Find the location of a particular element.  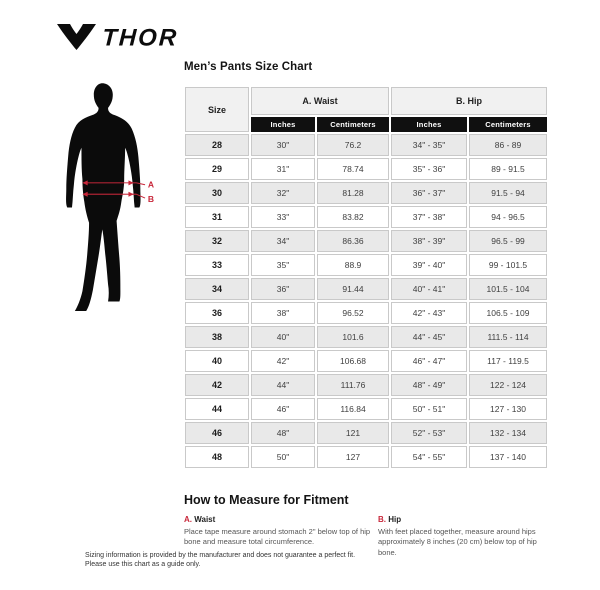

size-cell: 44 is located at coordinates (217, 409).